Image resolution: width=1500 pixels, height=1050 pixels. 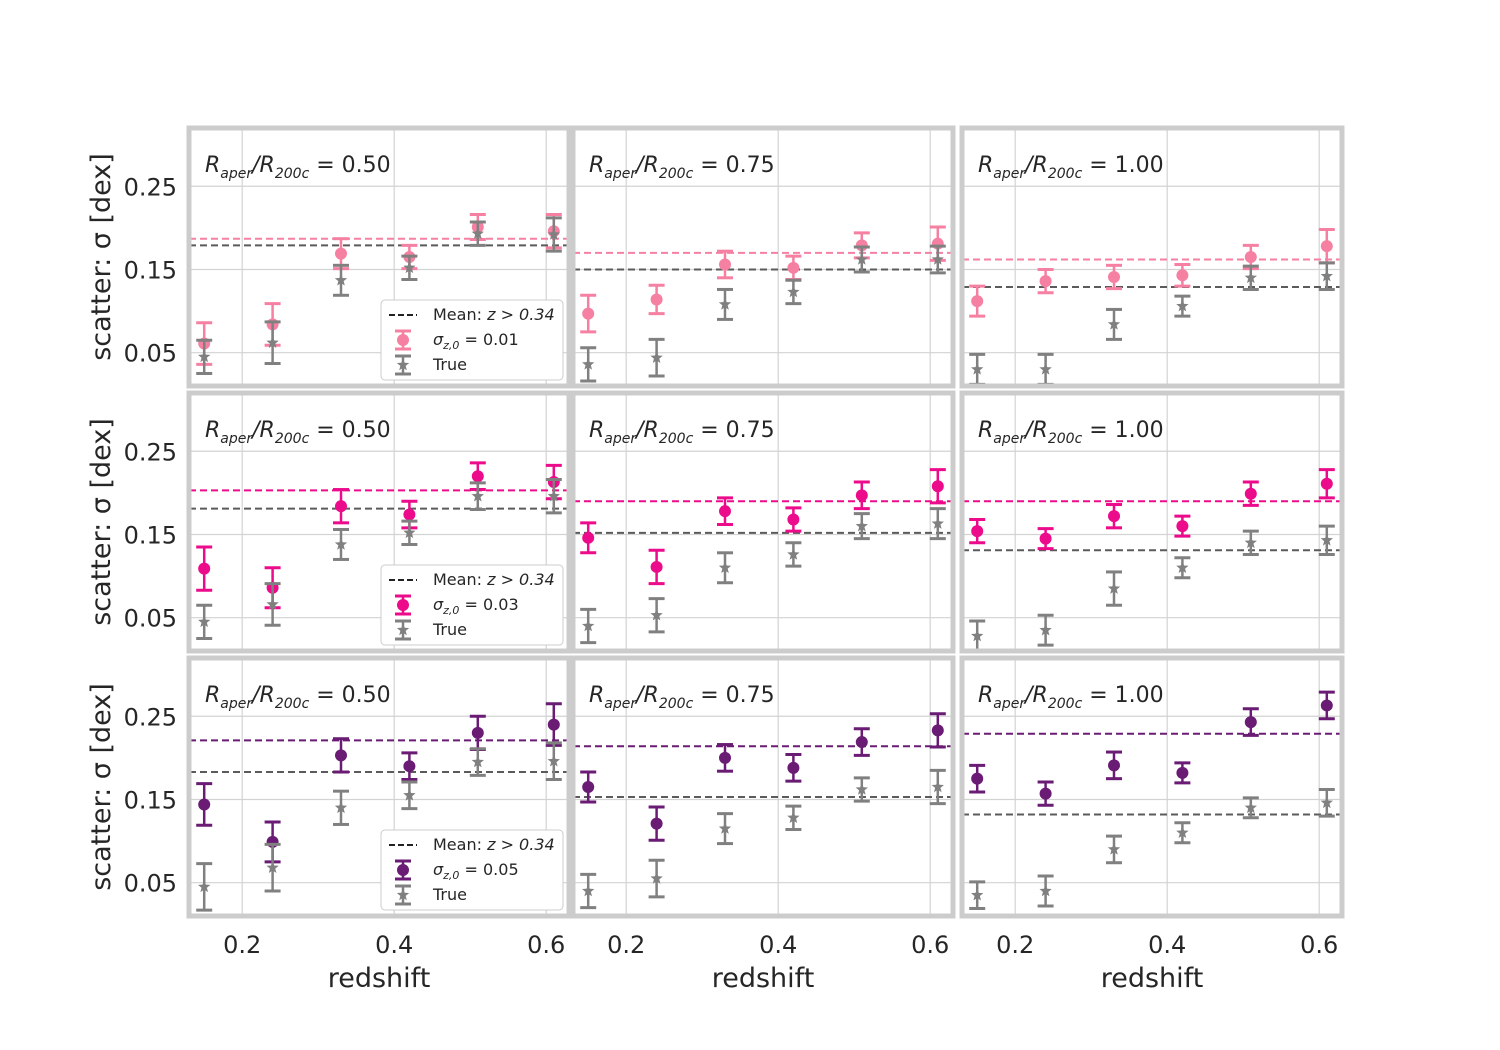 What do you see at coordinates (476, 606) in the screenshot?
I see `legend-sigma-label: σz,0 = 0.03` at bounding box center [476, 606].